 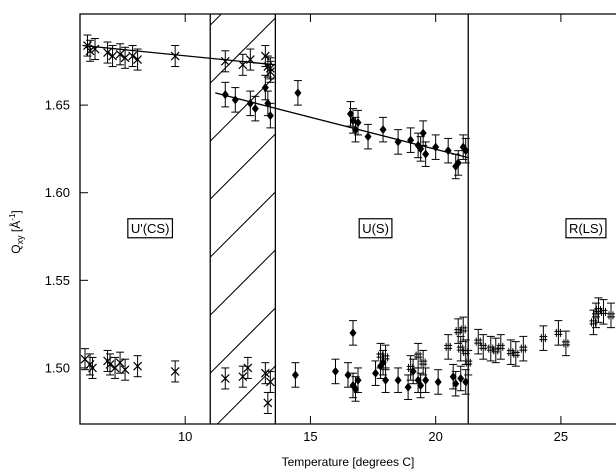 What do you see at coordinates (20, 240) in the screenshot?
I see `y-axis-title-subscript: xy` at bounding box center [20, 240].